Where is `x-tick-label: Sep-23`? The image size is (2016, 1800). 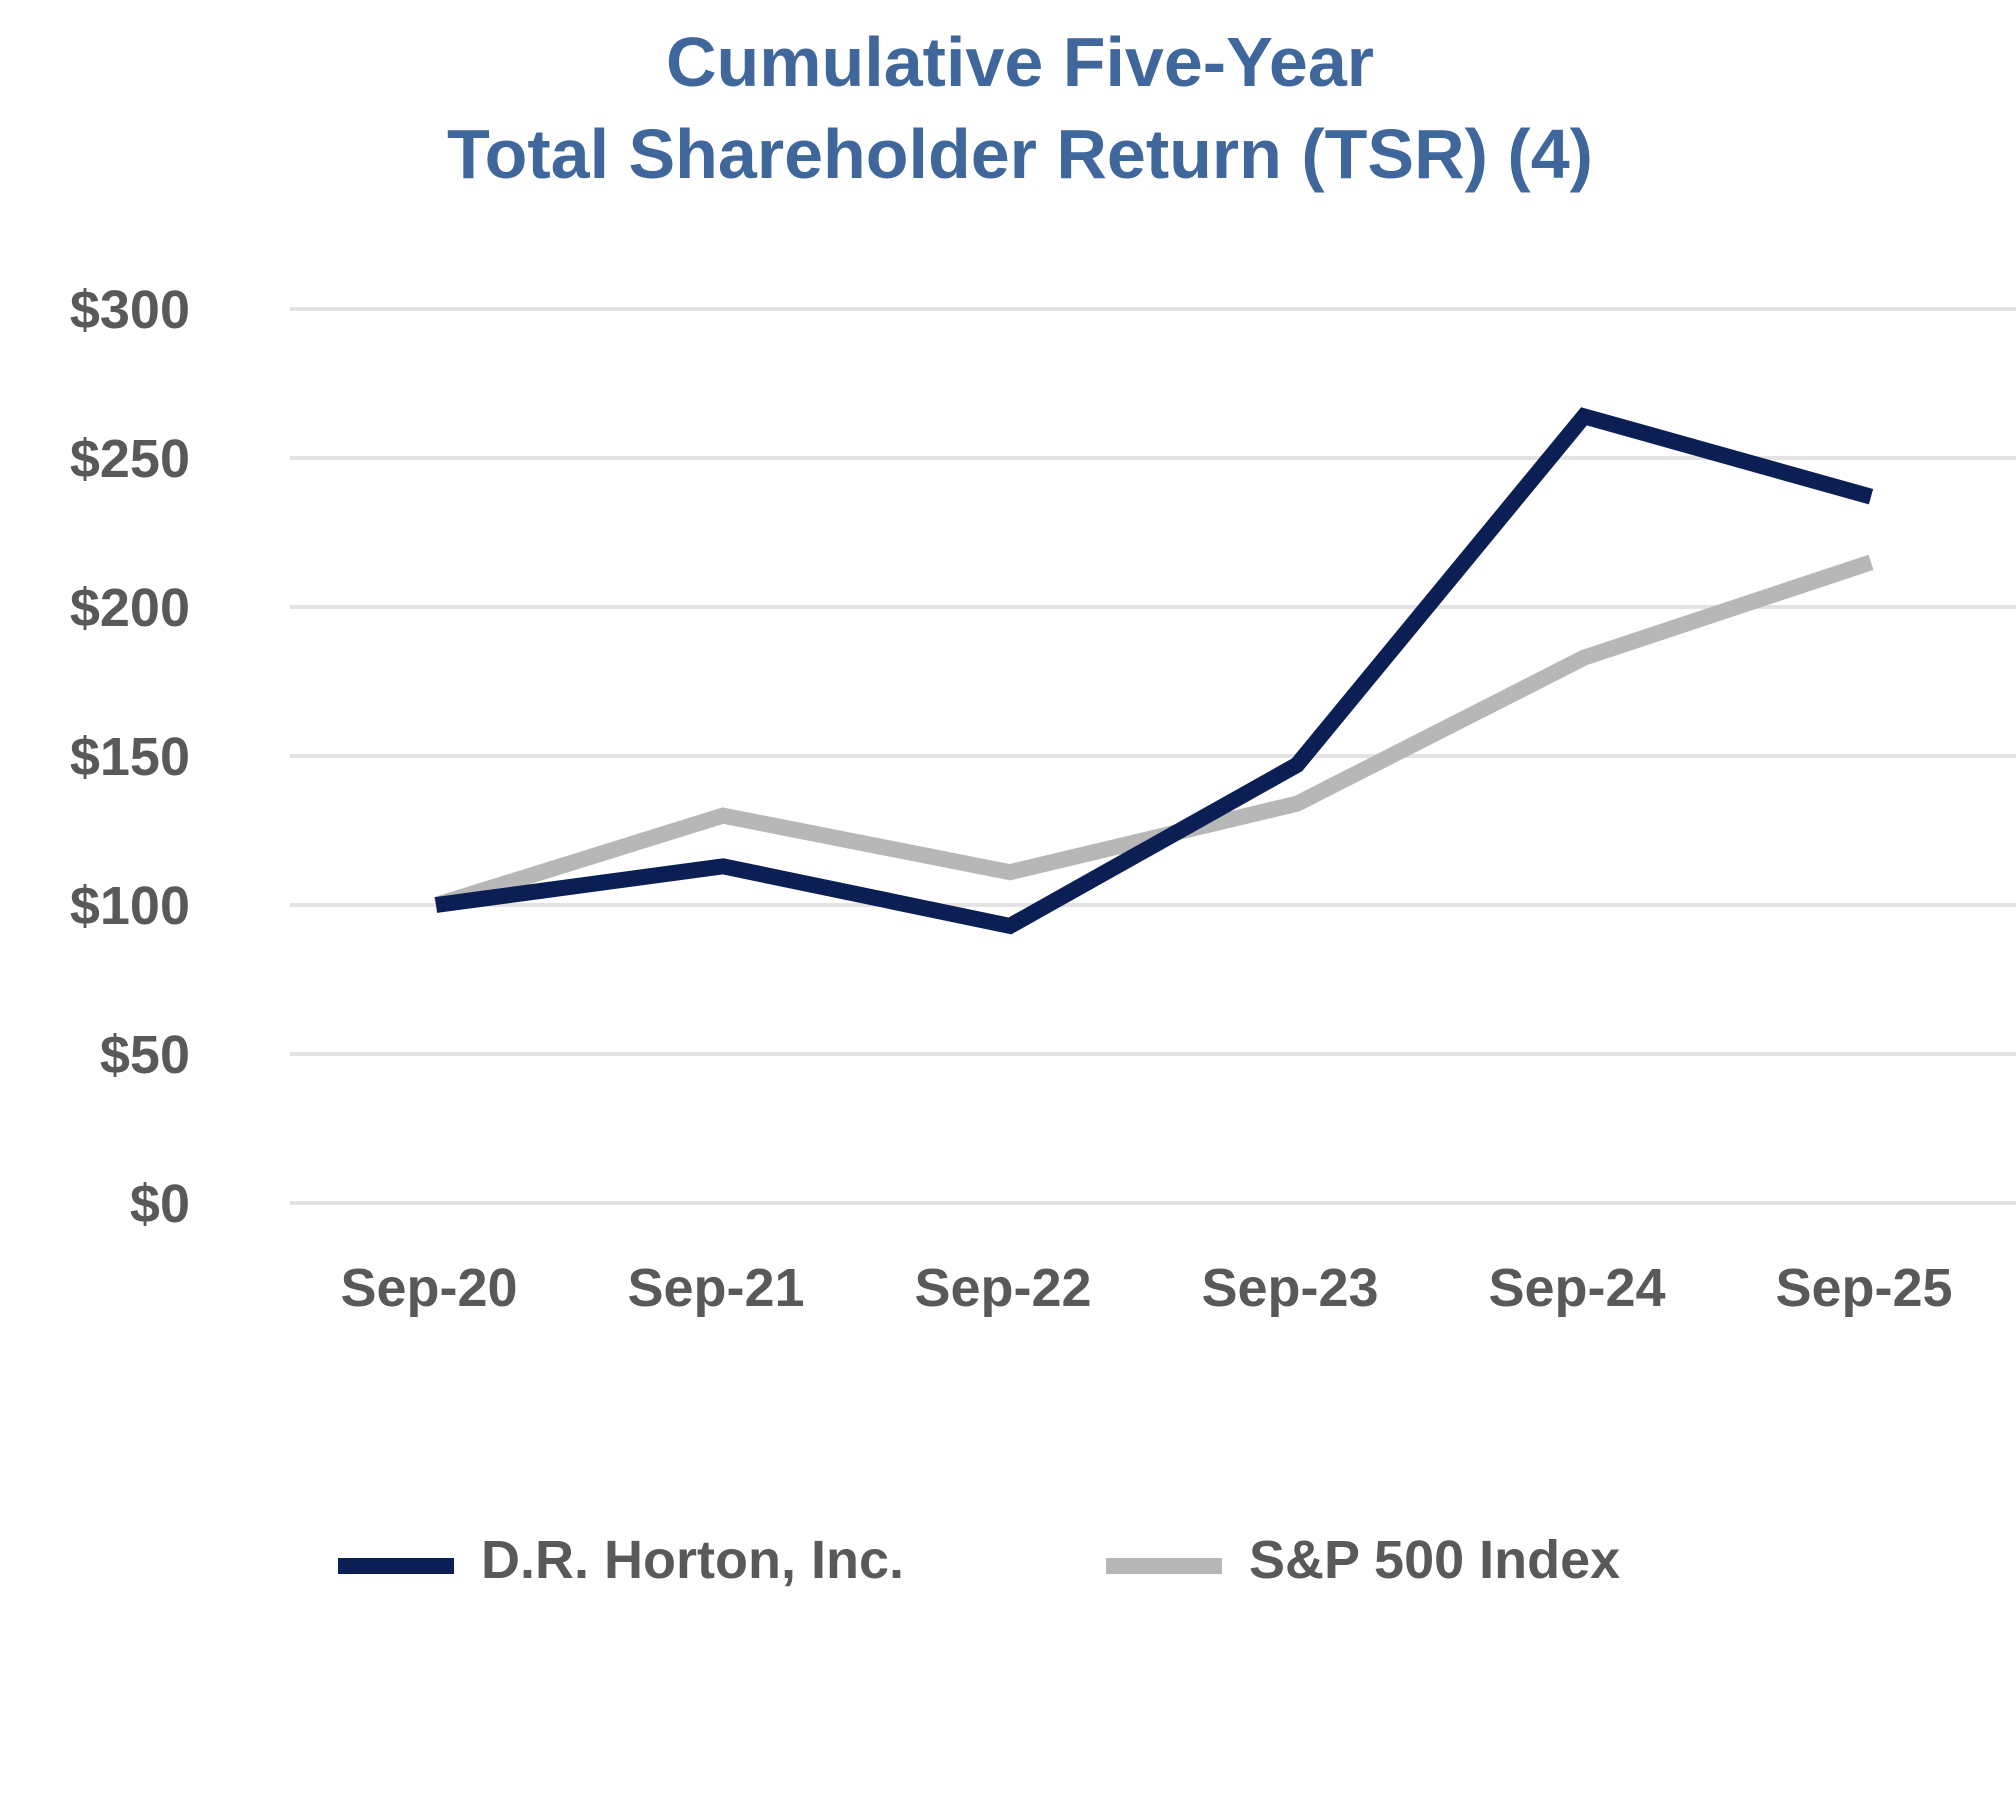
x-tick-label: Sep-23 is located at coordinates (1289, 1288).